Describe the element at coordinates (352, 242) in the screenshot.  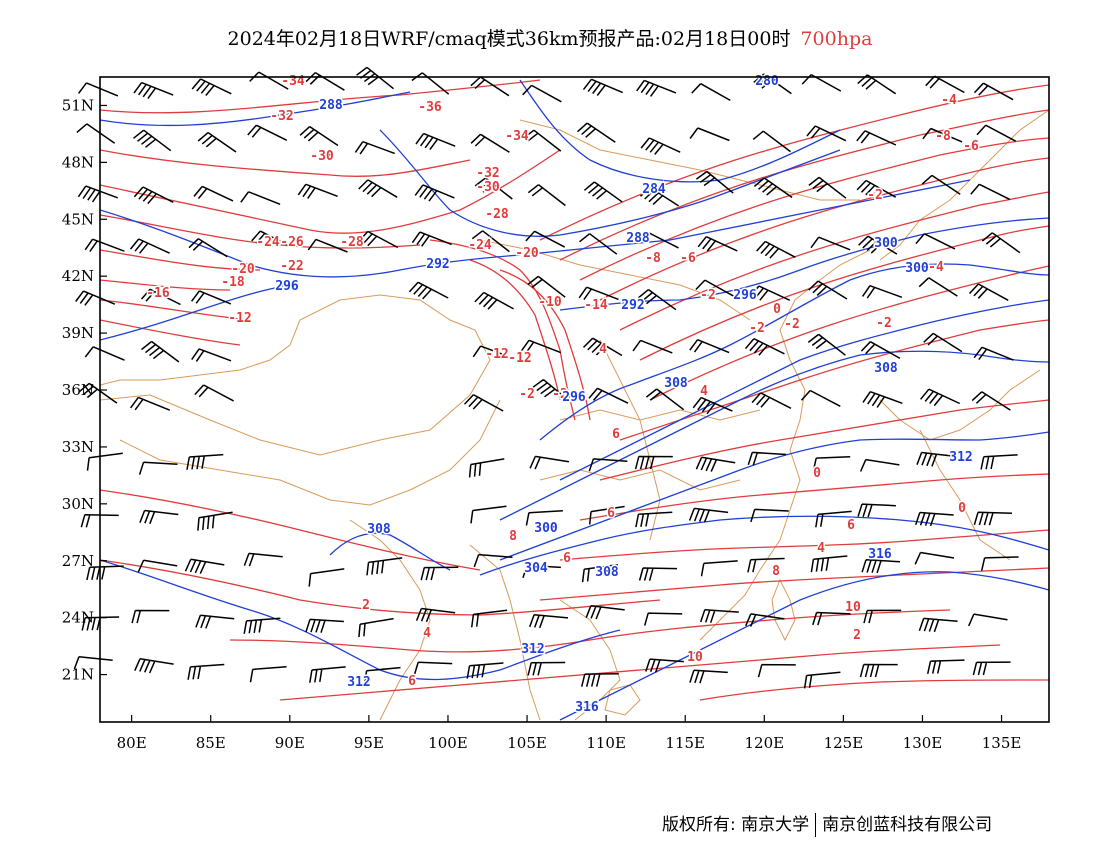
I see `temperature-label: -28` at that location.